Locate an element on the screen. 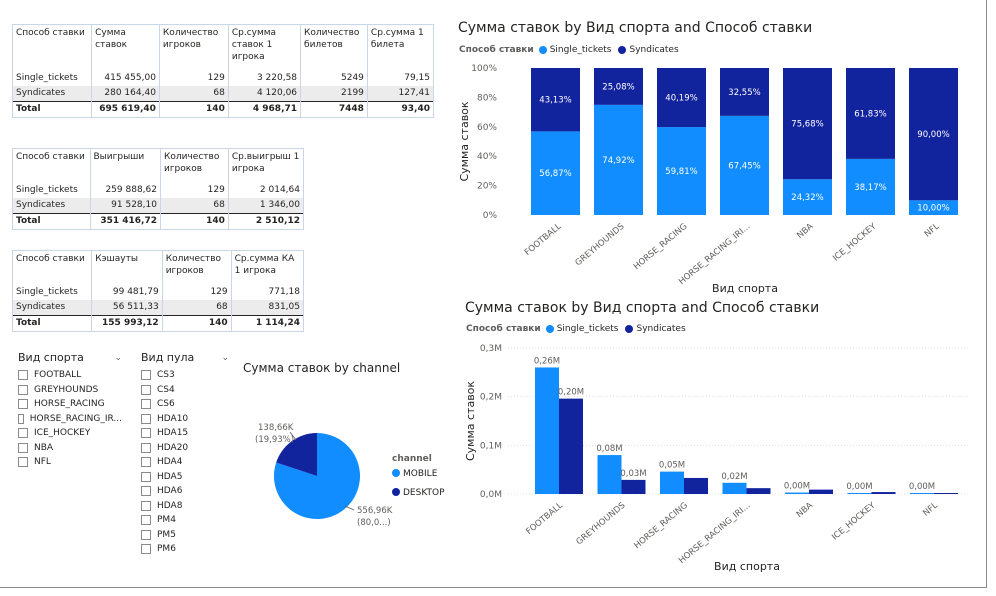 The width and height of the screenshot is (996, 596). legend-title: Способ ставки is located at coordinates (496, 50).